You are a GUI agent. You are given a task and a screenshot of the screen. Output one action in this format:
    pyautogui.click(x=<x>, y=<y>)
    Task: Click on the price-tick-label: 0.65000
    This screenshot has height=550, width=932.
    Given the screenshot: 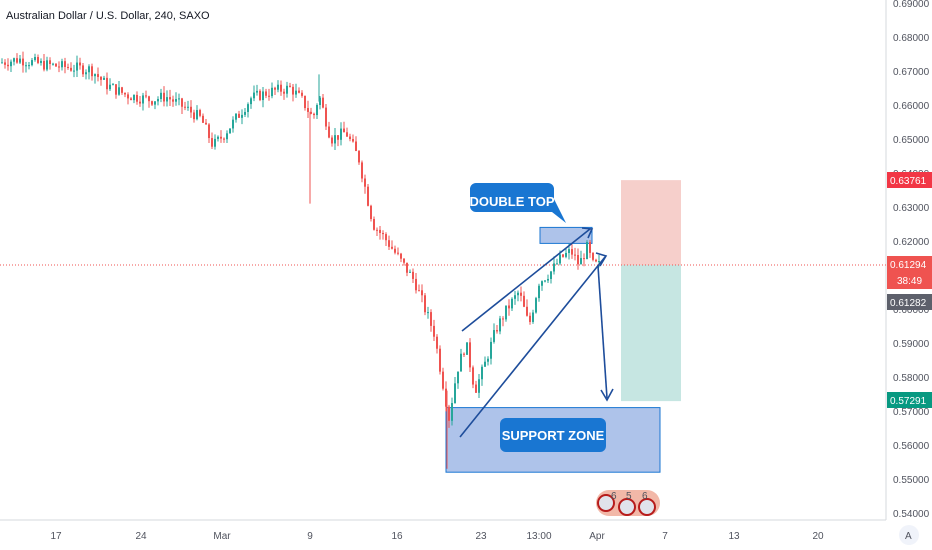 What is the action you would take?
    pyautogui.click(x=911, y=140)
    